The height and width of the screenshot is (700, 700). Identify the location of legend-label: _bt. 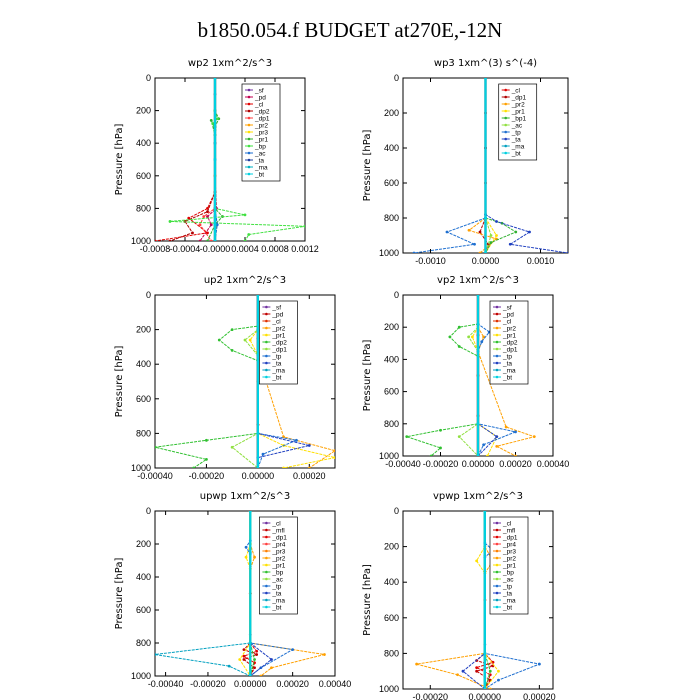
(507, 377).